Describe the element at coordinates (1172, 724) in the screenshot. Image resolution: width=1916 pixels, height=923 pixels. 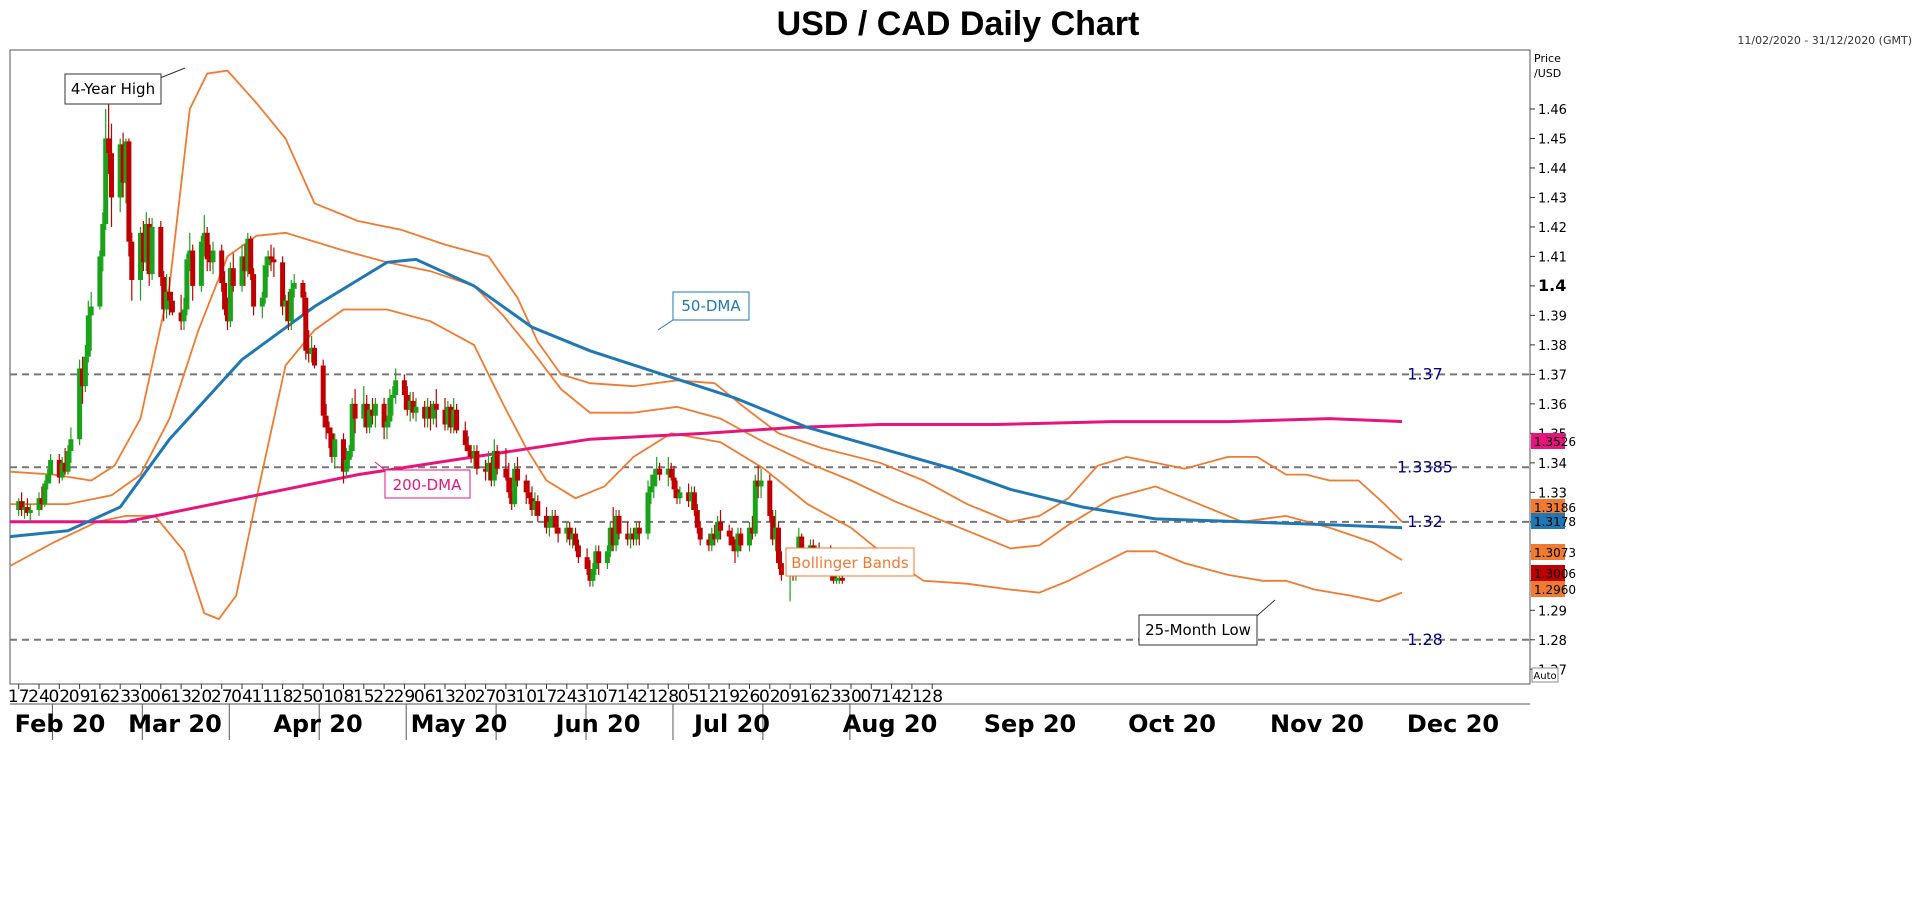
I see `month-label: Oct 20` at that location.